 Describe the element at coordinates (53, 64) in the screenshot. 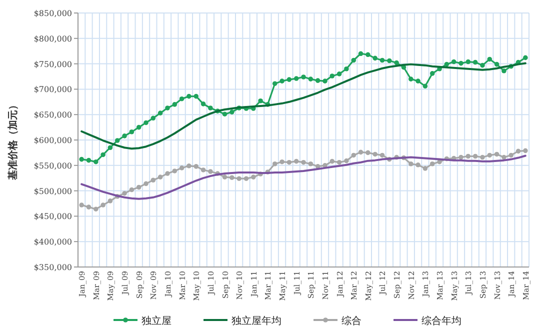

I see `y-tick-label: $750,000` at that location.